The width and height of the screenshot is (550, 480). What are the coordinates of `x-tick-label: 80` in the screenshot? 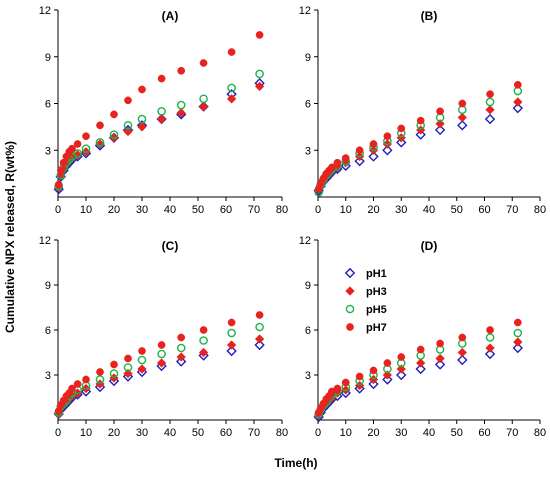 It's located at (540, 433).